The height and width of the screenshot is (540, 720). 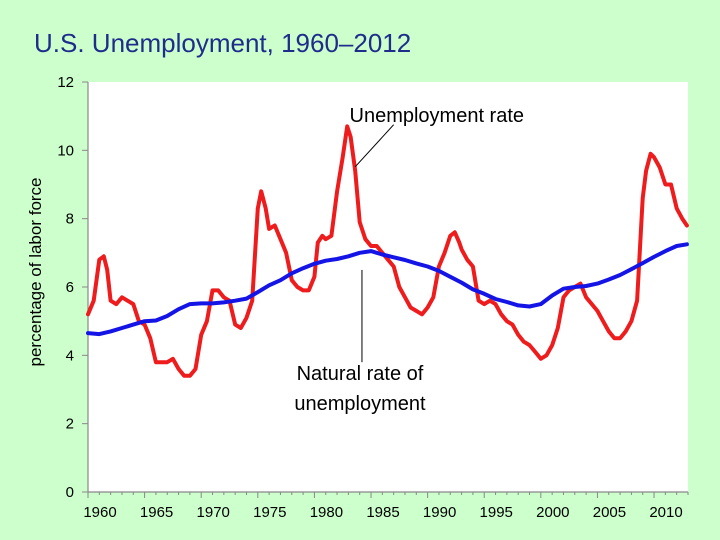 What do you see at coordinates (99, 512) in the screenshot?
I see `x-tick-label: 1960` at bounding box center [99, 512].